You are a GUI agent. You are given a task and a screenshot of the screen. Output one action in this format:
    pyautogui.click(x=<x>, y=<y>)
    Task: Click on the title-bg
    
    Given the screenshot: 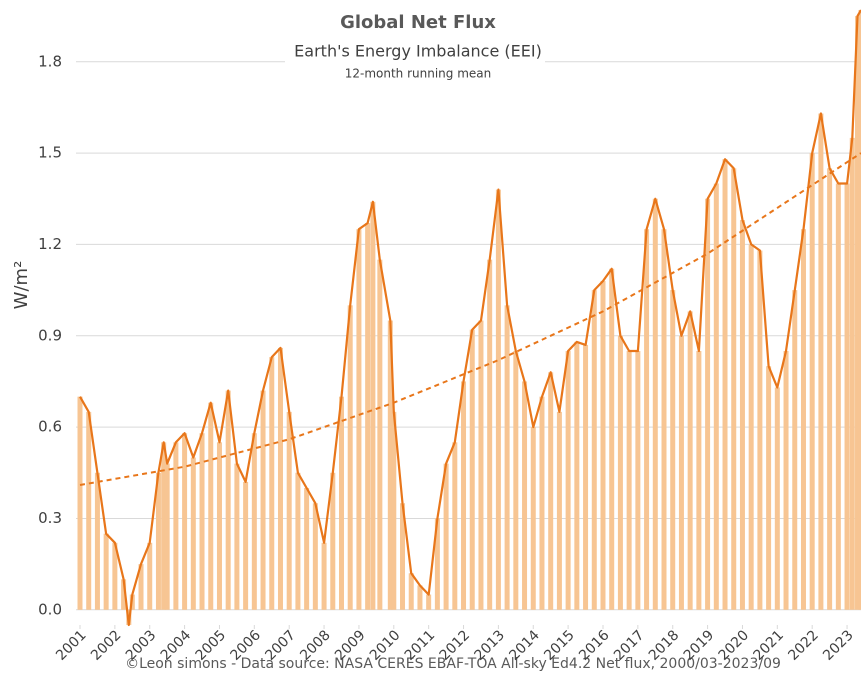 What is the action you would take?
    pyautogui.click(x=415, y=22)
    